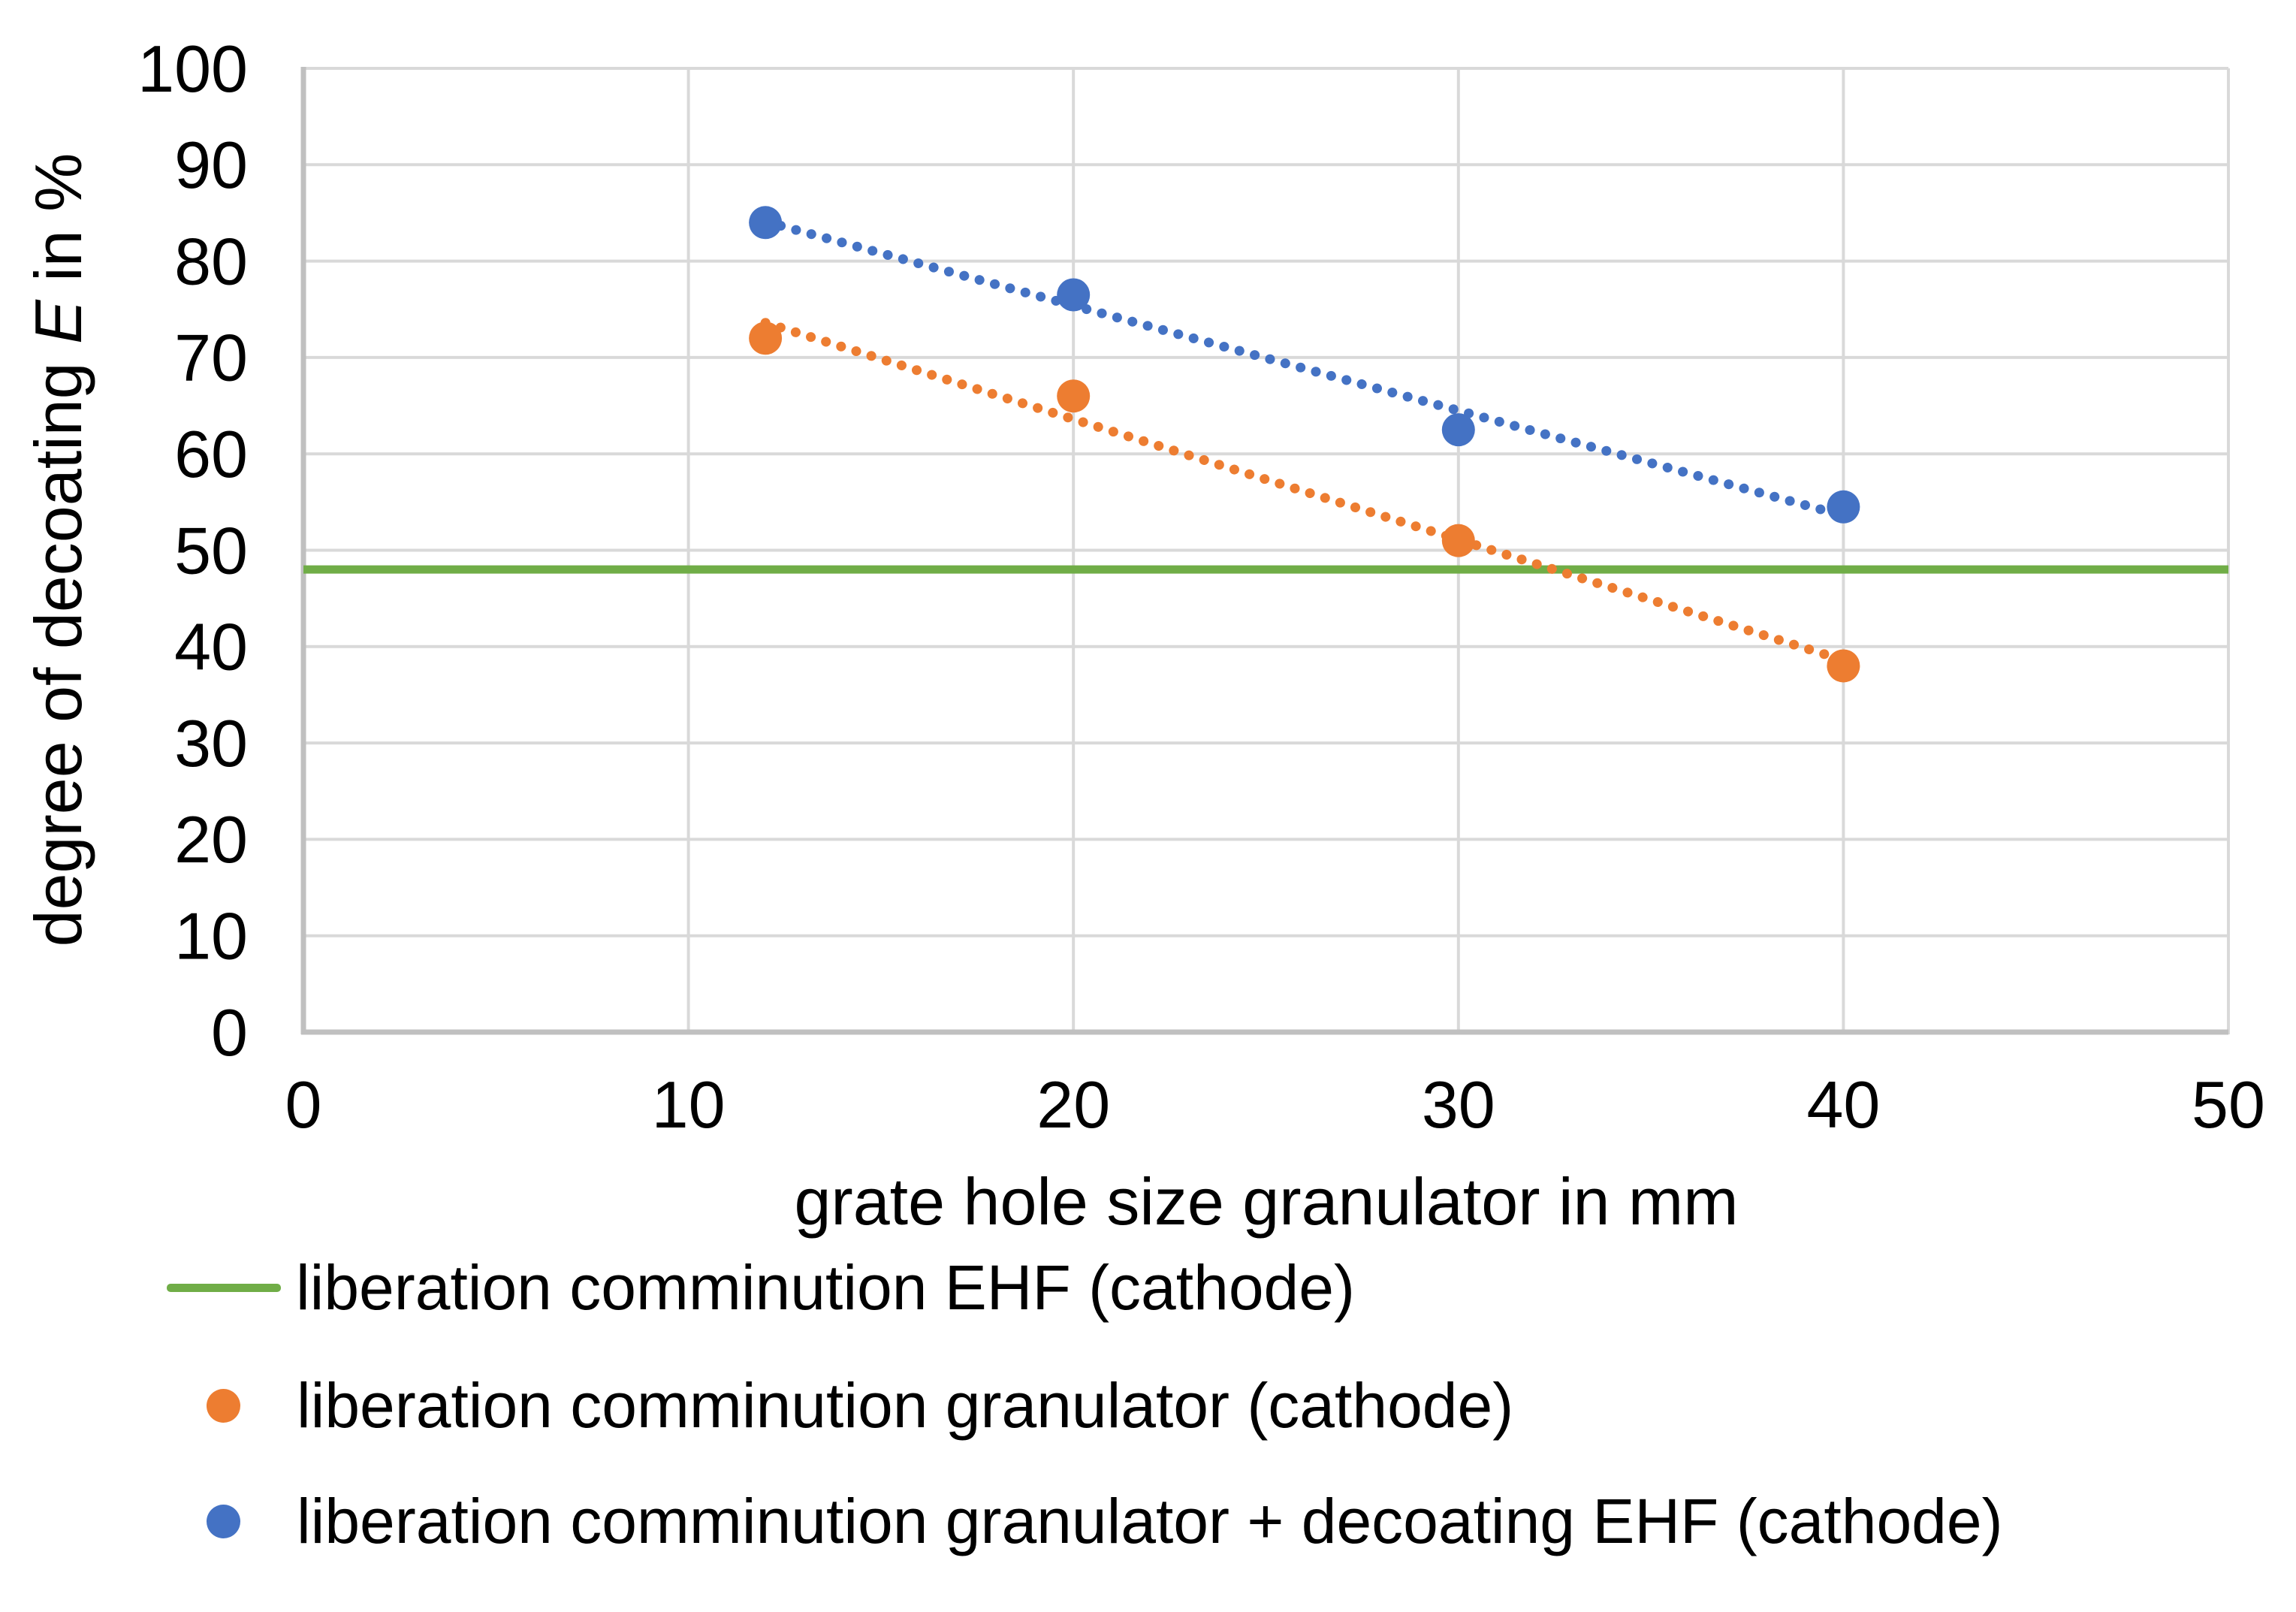  What do you see at coordinates (1458, 1104) in the screenshot?
I see `x-tick-label: 30` at bounding box center [1458, 1104].